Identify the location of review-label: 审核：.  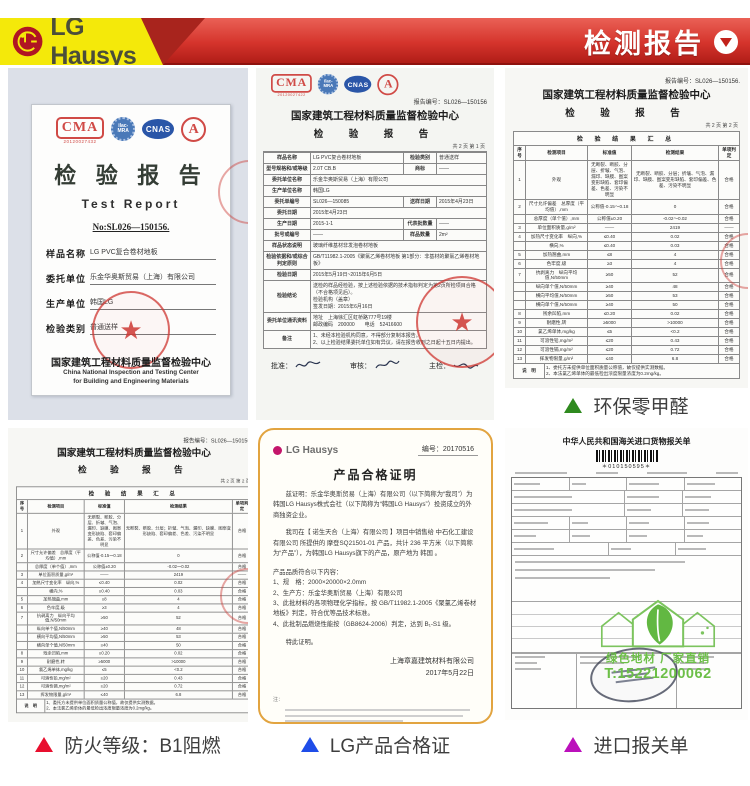
(360, 366).